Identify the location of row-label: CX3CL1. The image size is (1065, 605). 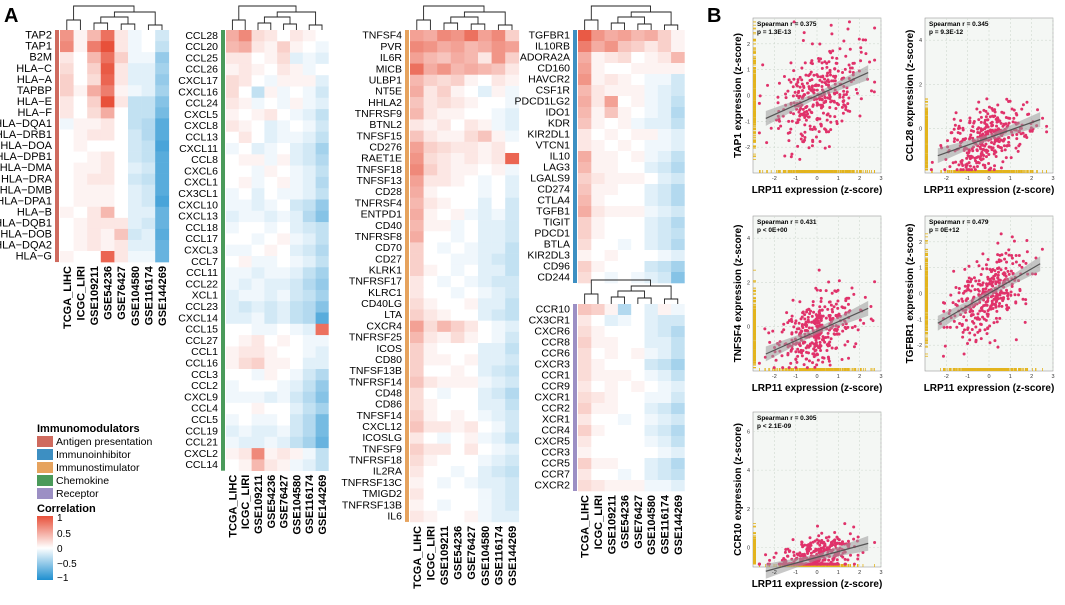
(198, 194).